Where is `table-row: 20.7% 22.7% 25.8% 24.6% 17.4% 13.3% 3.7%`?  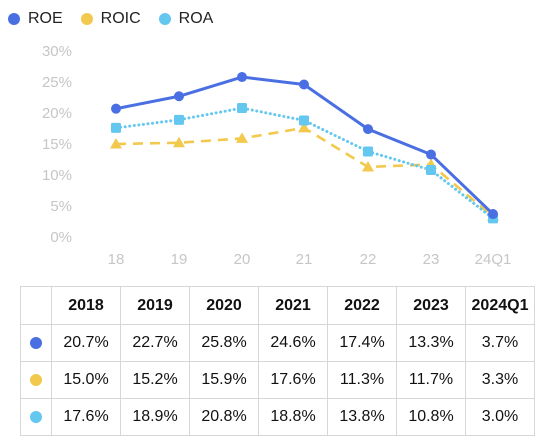
table-row: 20.7% 22.7% 25.8% 24.6% 17.4% 13.3% 3.7% is located at coordinates (277, 343).